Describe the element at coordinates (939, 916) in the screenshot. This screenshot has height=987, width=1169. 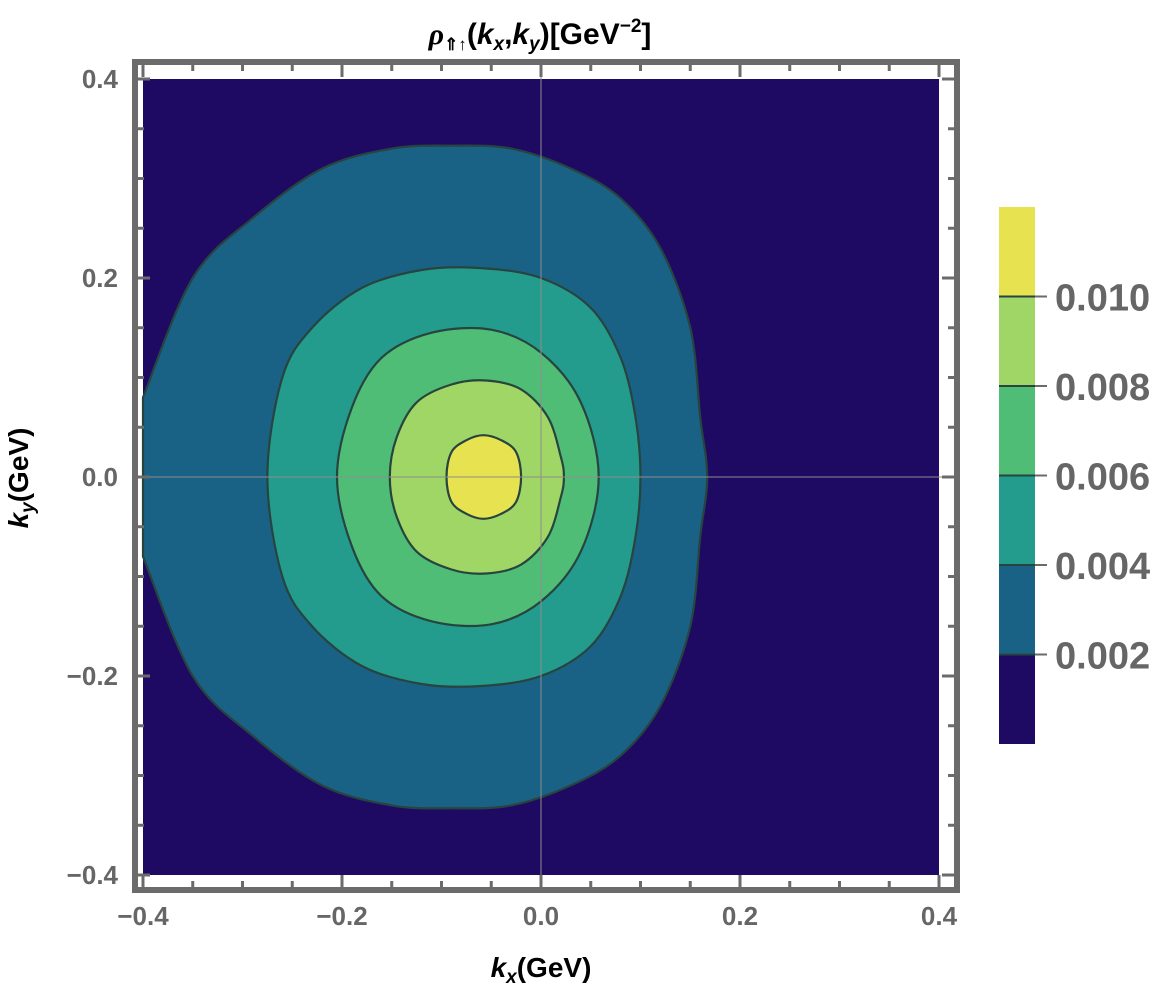
I see `x-tick-label: 0.4` at that location.